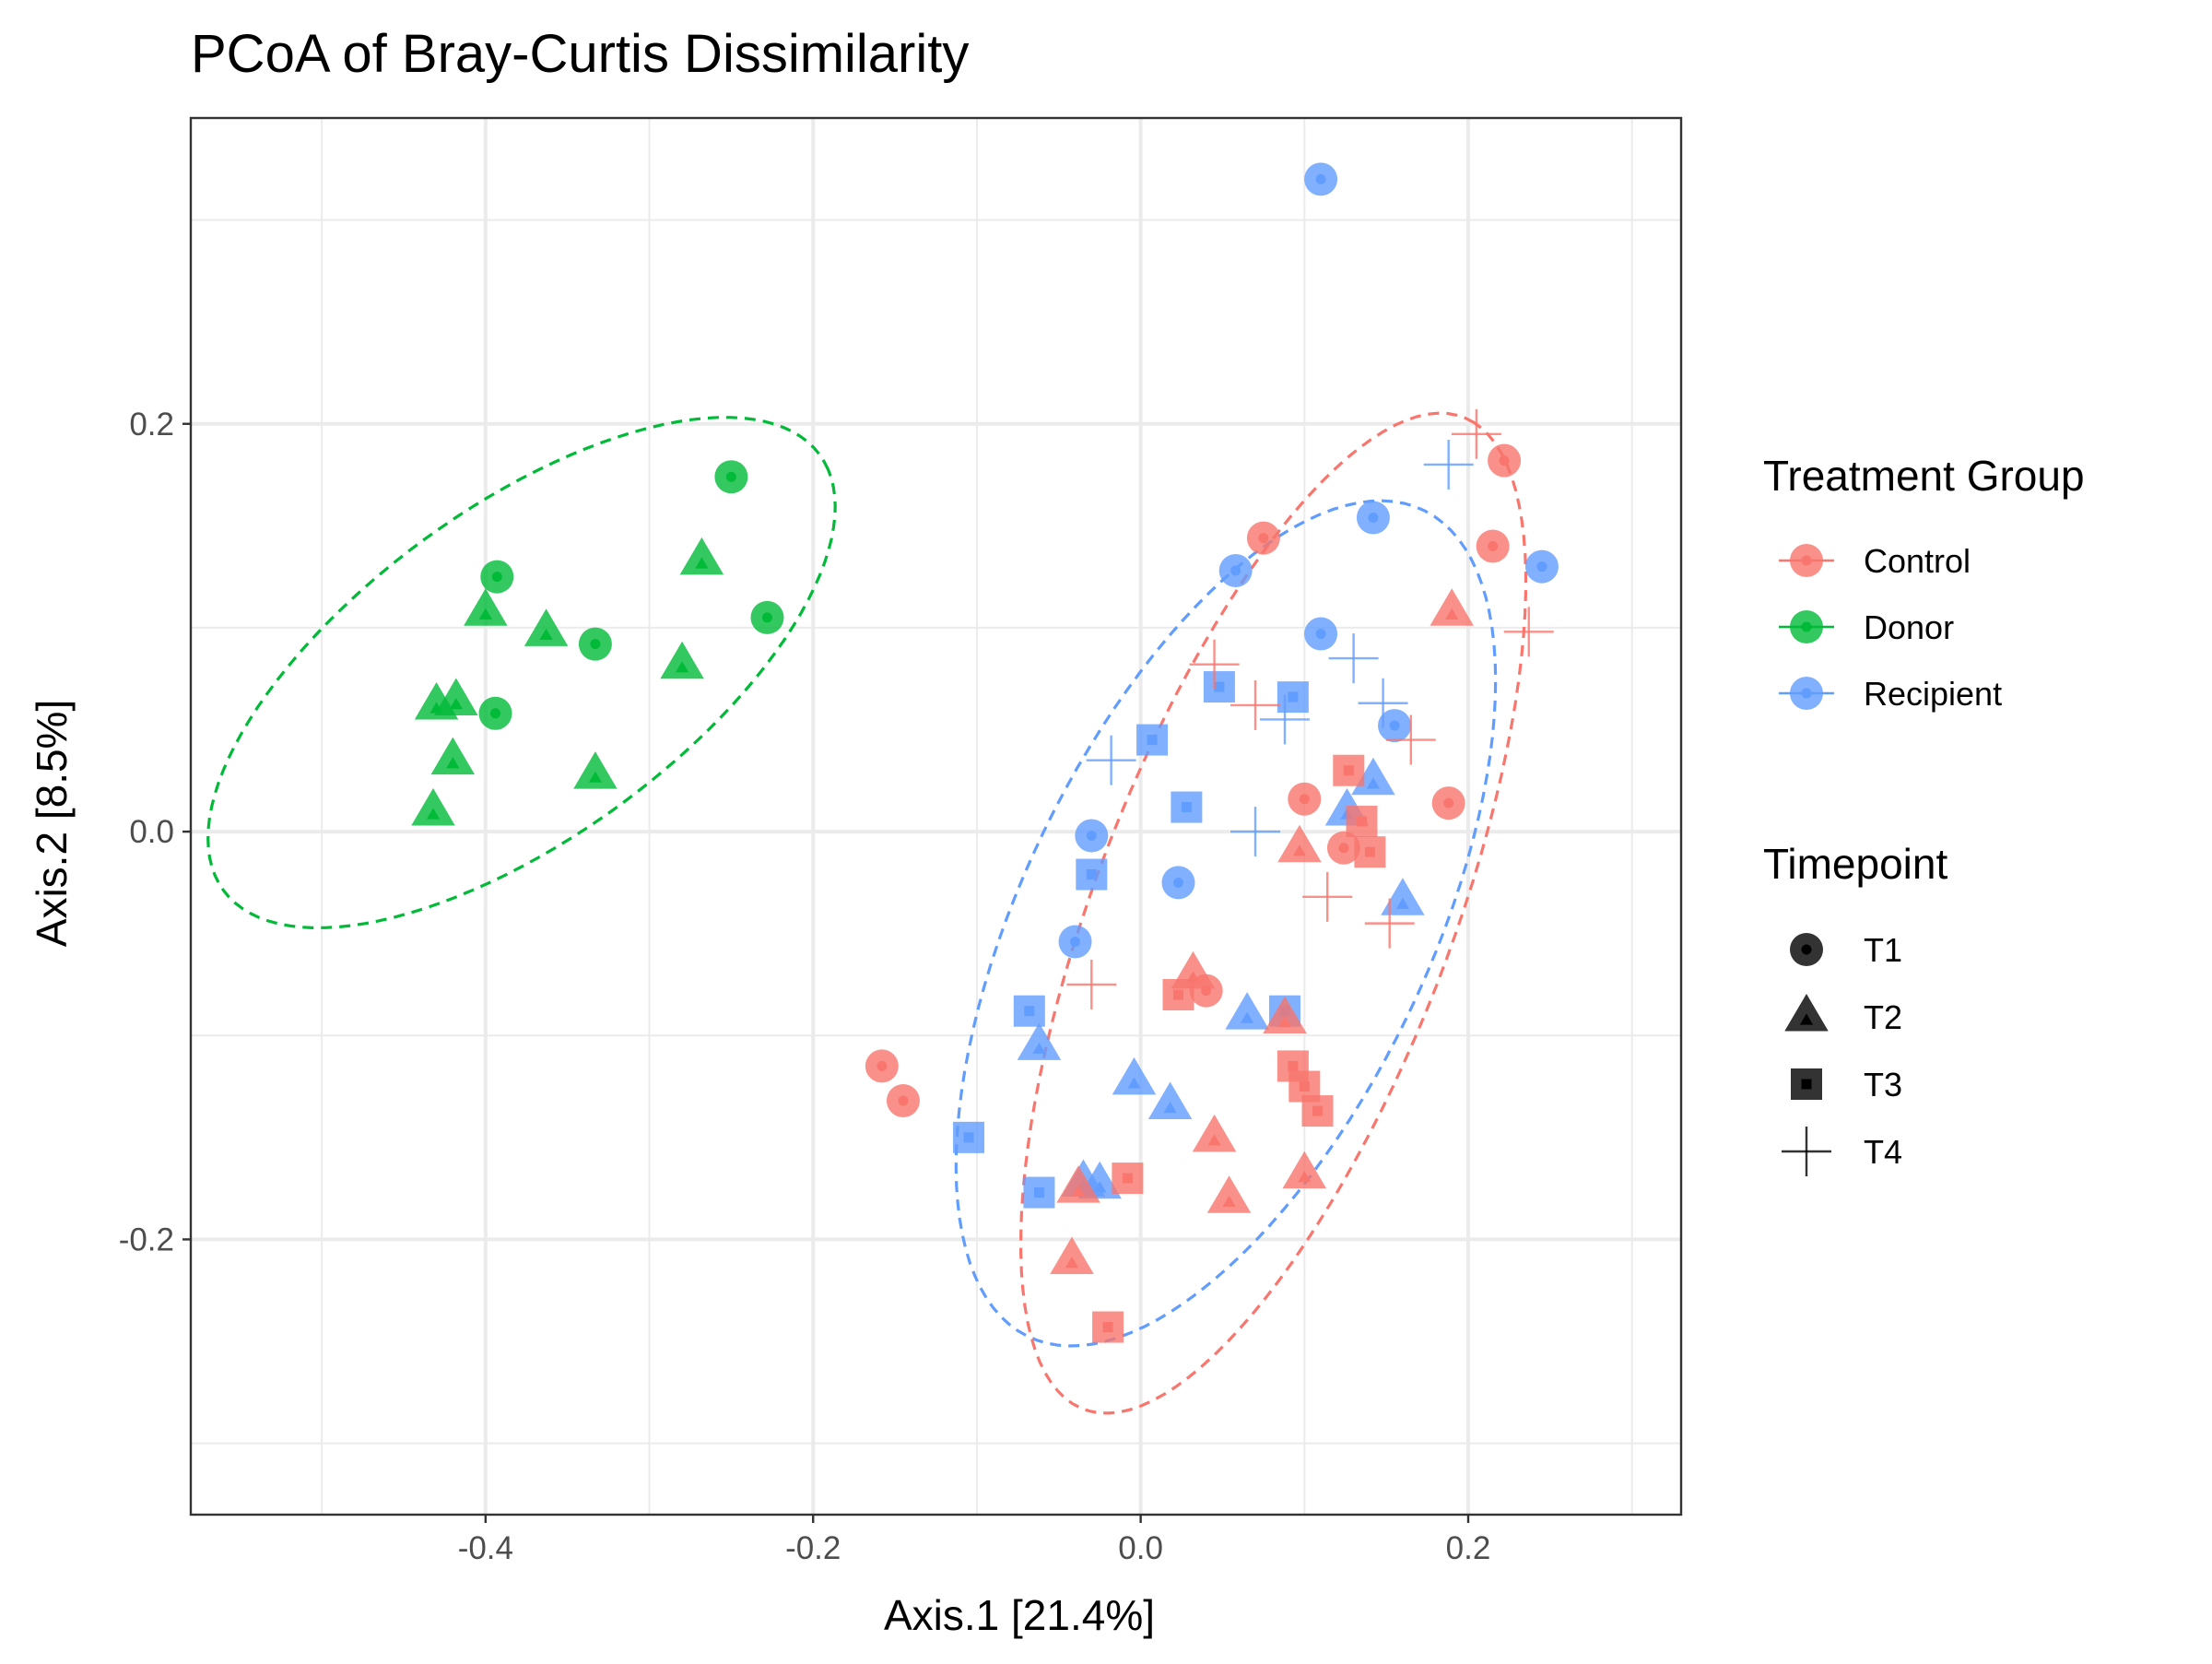 This screenshot has width=2212, height=1664. I want to click on x-tick-label: 0.0, so click(1140, 1548).